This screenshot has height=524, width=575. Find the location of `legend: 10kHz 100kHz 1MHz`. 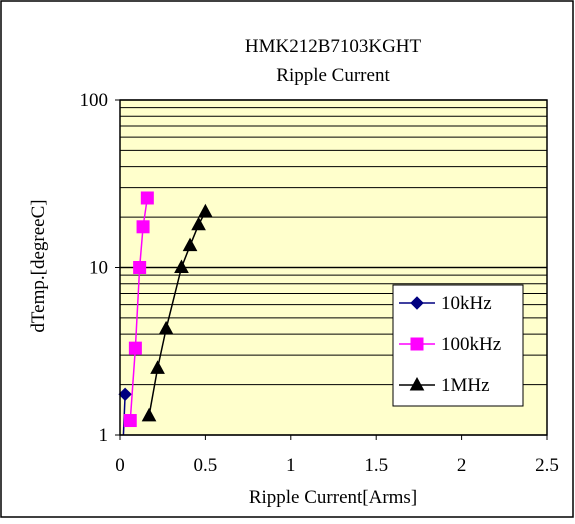

legend: 10kHz 100kHz 1MHz is located at coordinates (458, 345).